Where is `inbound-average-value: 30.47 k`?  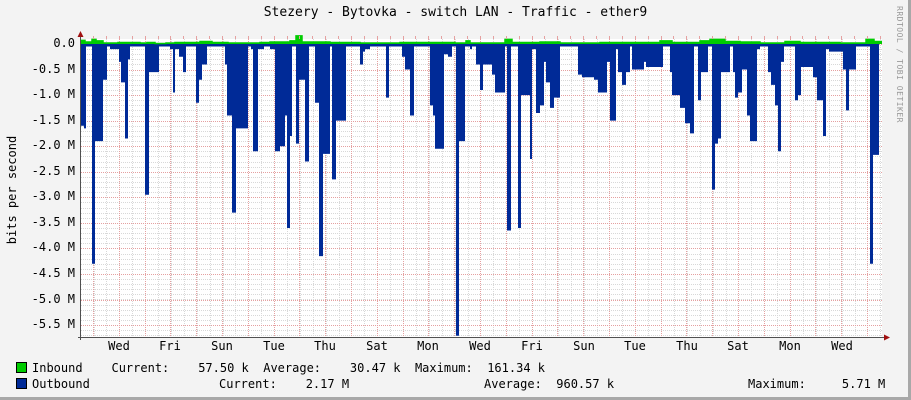
inbound-average-value: 30.47 k is located at coordinates (375, 368).